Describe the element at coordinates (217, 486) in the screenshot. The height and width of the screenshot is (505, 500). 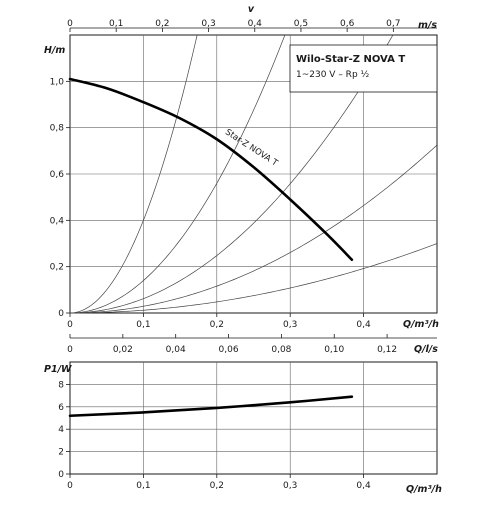
I see `power-x-tick-label: 0,2` at that location.